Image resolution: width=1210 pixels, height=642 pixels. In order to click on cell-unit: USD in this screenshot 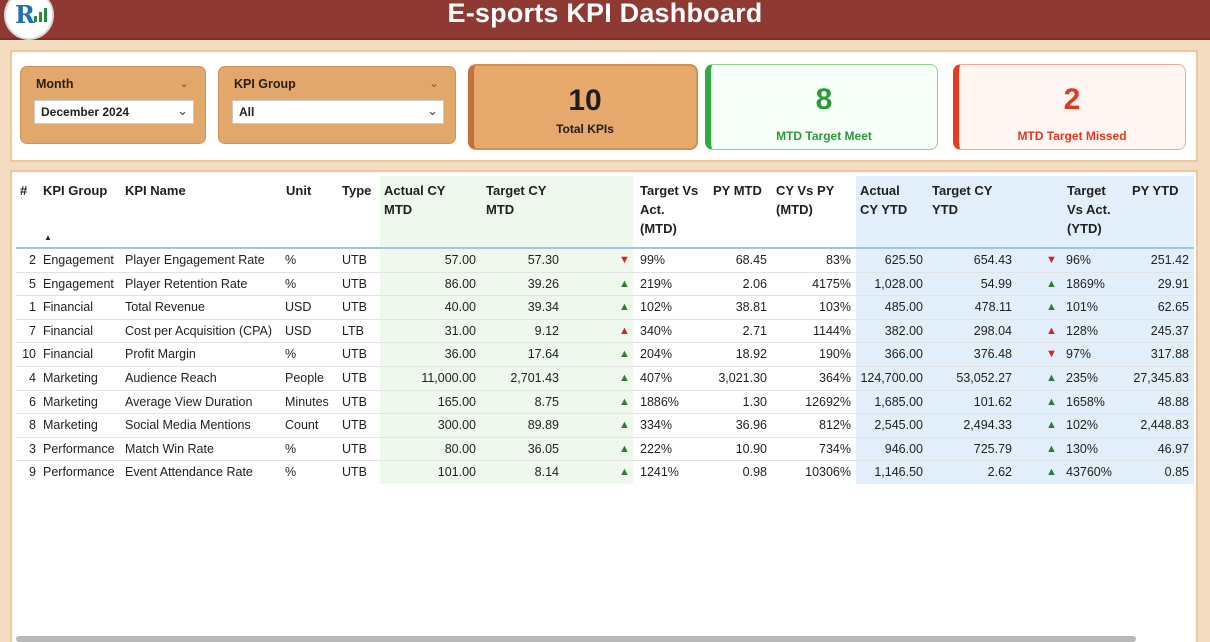, I will do `click(298, 307)`.